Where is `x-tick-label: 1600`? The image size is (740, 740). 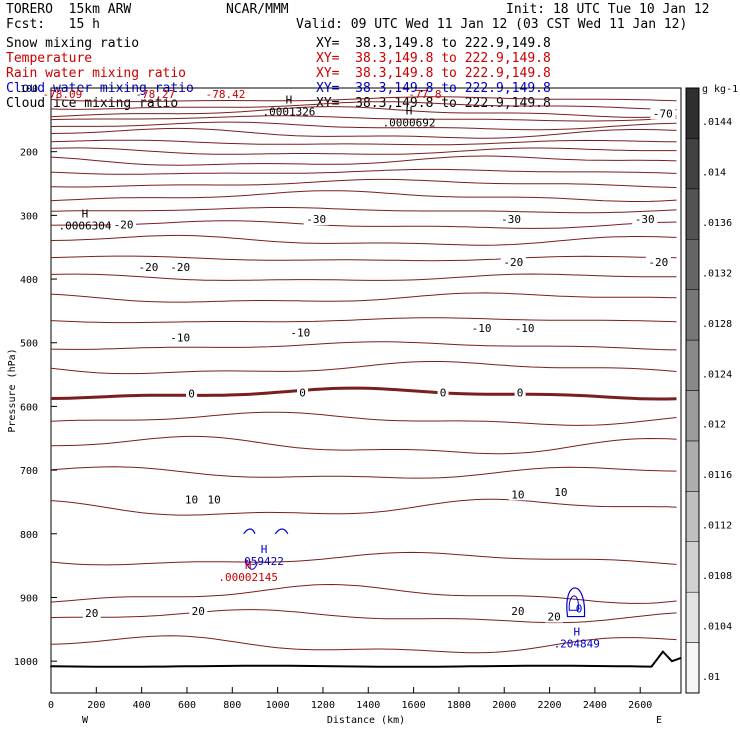
x-tick-label: 1600 is located at coordinates (414, 705).